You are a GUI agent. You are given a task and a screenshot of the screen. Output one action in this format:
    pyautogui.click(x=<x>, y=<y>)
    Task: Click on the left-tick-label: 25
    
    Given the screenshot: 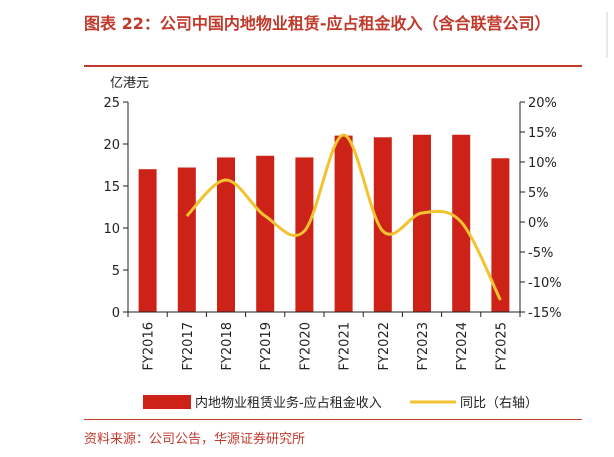 What is the action you would take?
    pyautogui.click(x=111, y=103)
    